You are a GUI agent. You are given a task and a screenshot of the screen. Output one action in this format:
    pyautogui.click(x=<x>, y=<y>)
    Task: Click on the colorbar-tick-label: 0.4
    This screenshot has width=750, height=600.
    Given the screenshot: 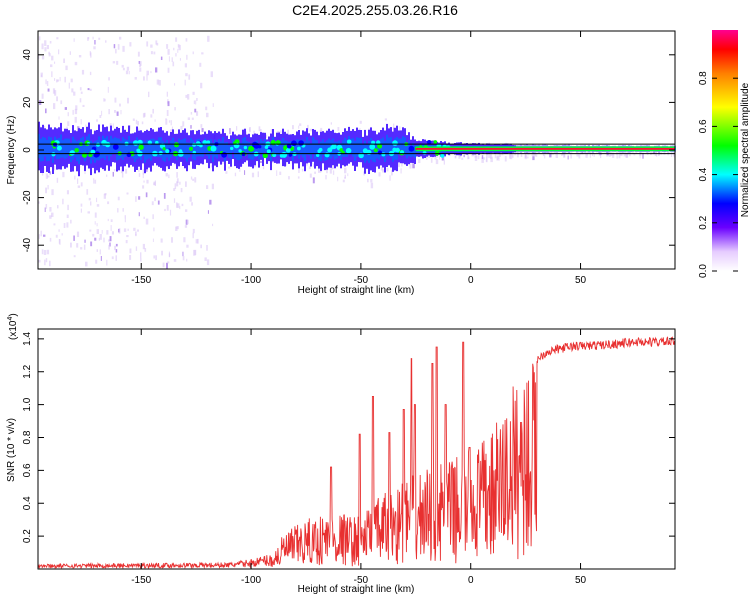 What is the action you would take?
    pyautogui.click(x=703, y=174)
    